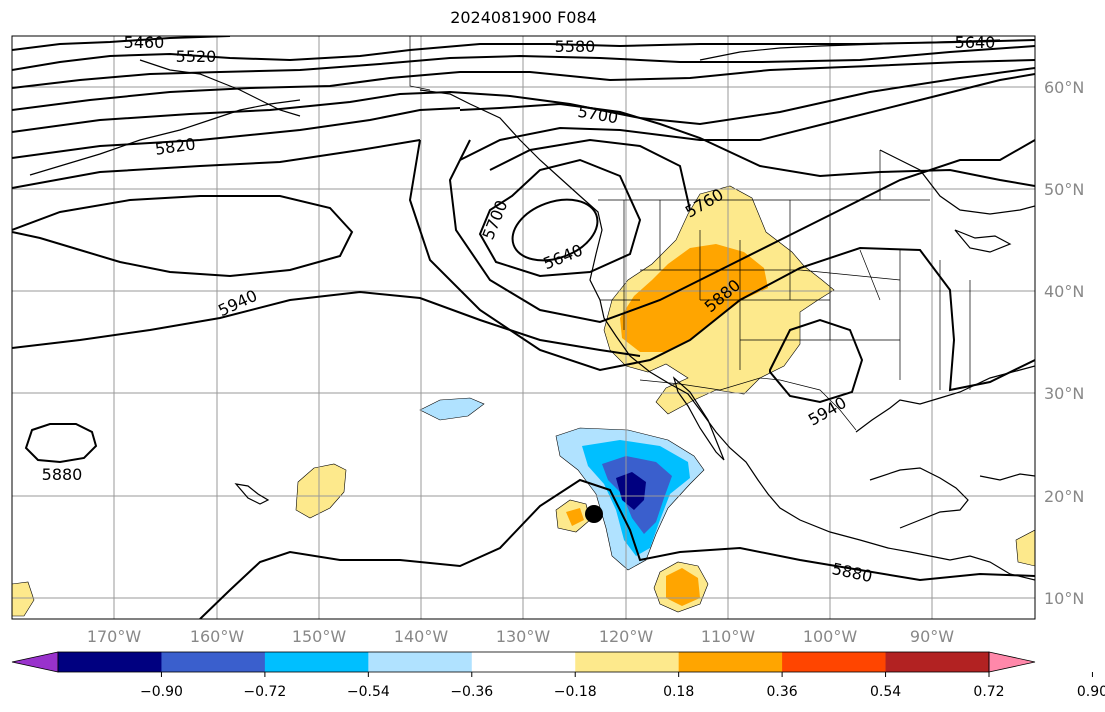  What do you see at coordinates (575, 46) in the screenshot?
I see `contour-label: 5580` at bounding box center [575, 46].